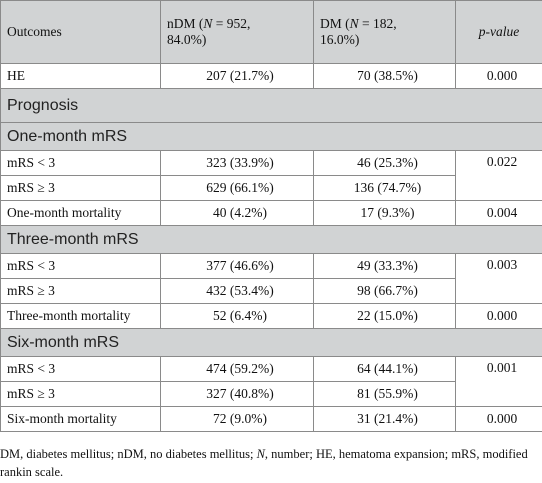 This screenshot has width=542, height=483. What do you see at coordinates (237, 213) in the screenshot?
I see `cell-ndm: 40 (4.2%)` at bounding box center [237, 213].